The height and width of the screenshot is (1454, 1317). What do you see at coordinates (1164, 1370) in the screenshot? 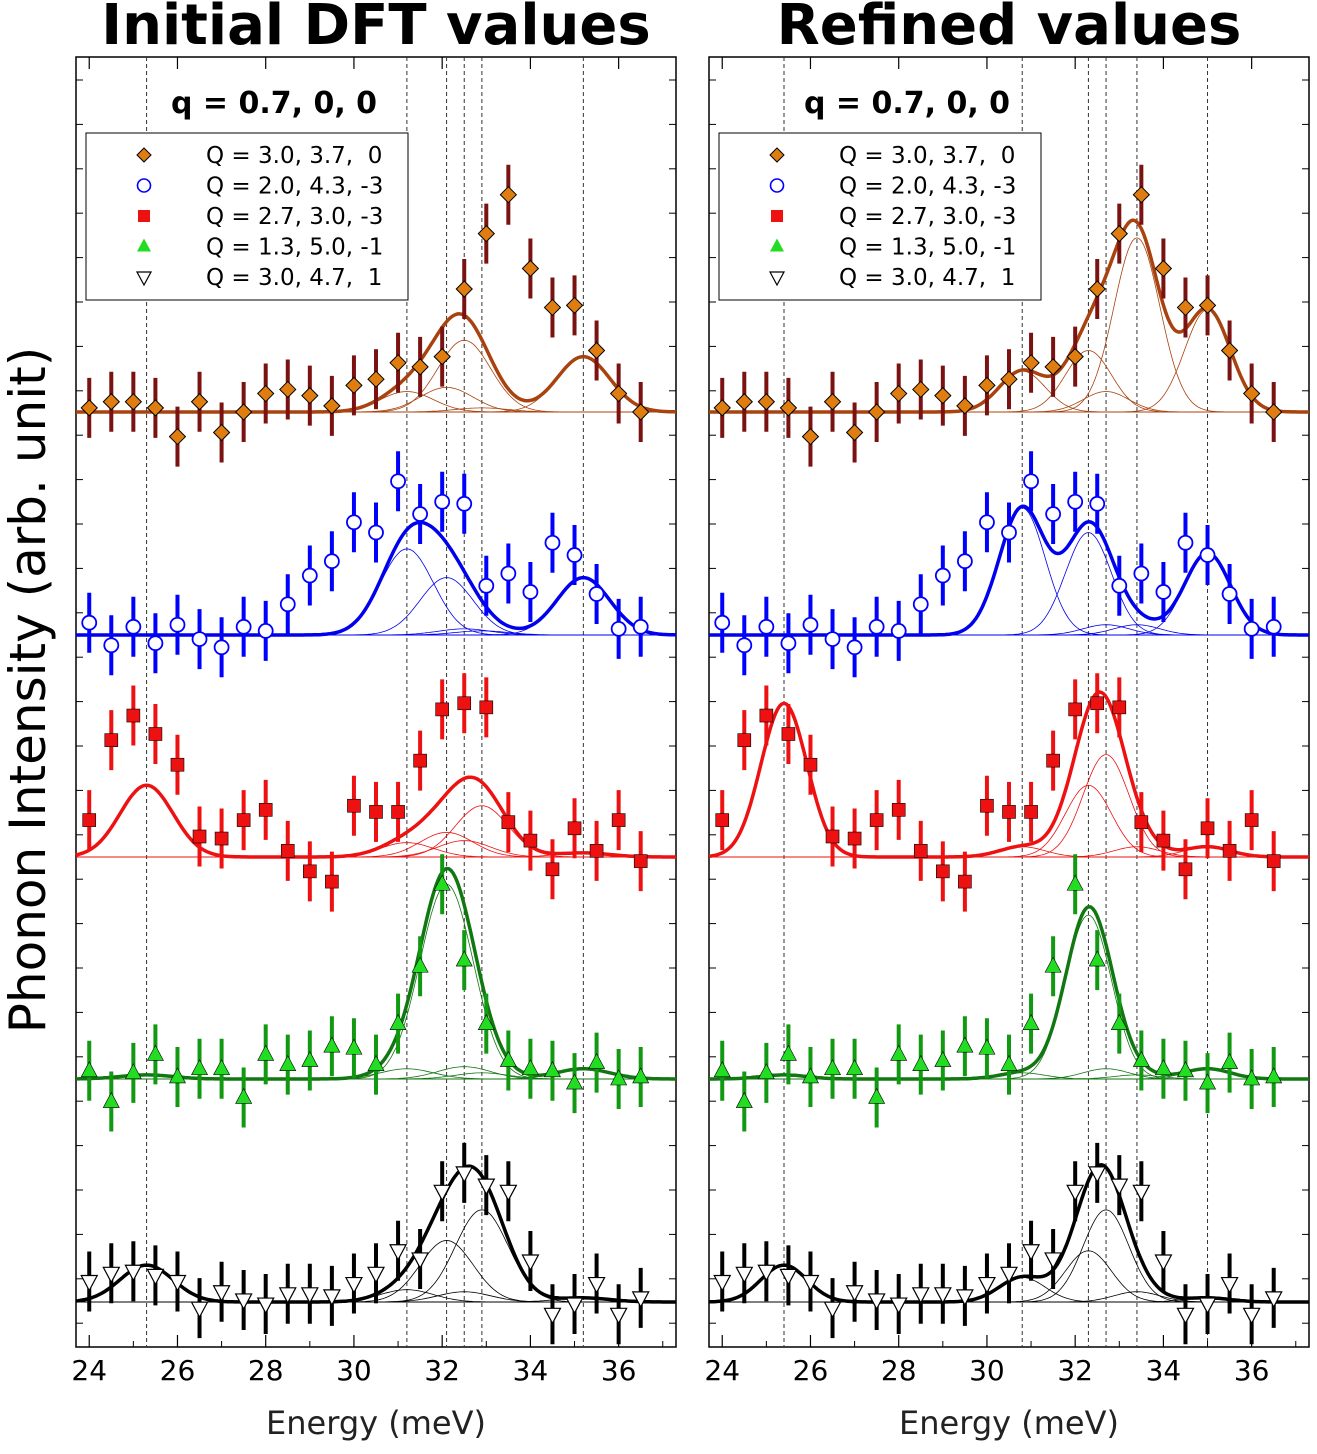
I see `x-tick-label: 34` at bounding box center [1164, 1370].